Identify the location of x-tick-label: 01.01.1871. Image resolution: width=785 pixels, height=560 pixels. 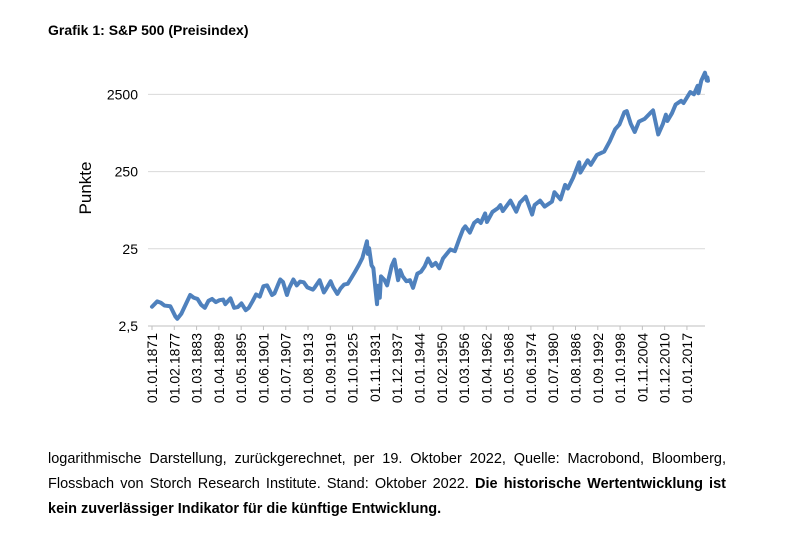
(152, 368).